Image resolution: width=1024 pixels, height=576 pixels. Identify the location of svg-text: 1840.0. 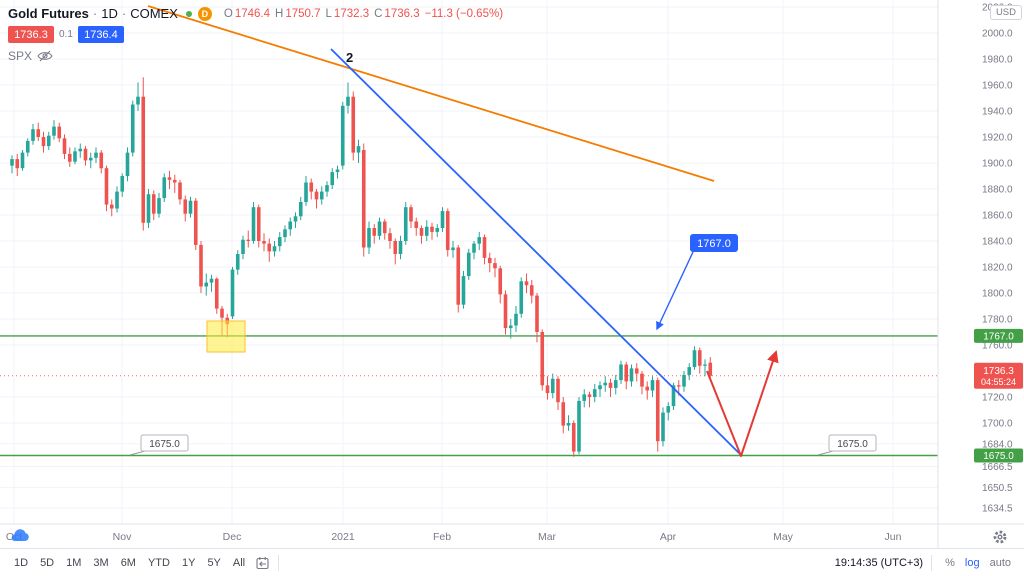
(997, 242).